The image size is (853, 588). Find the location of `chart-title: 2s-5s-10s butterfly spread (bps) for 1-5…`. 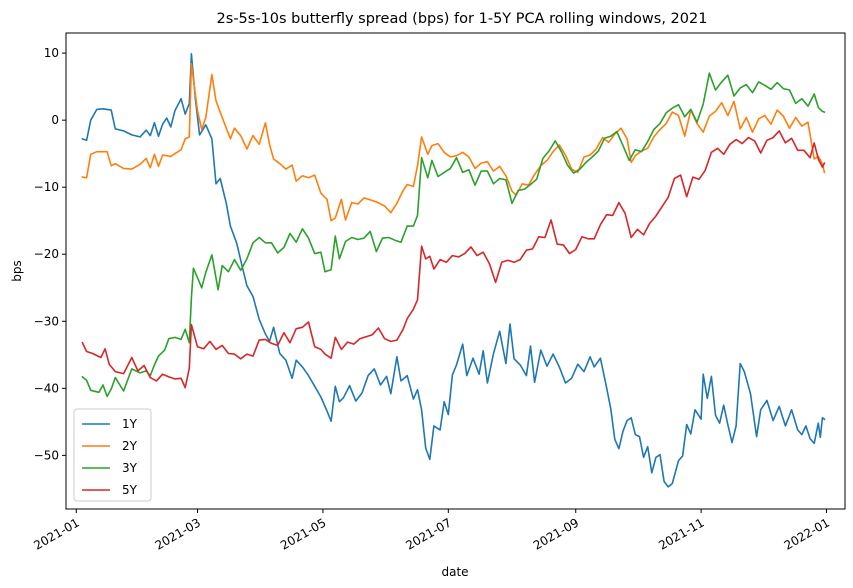

chart-title: 2s-5s-10s butterfly spread (bps) for 1-5… is located at coordinates (462, 19).